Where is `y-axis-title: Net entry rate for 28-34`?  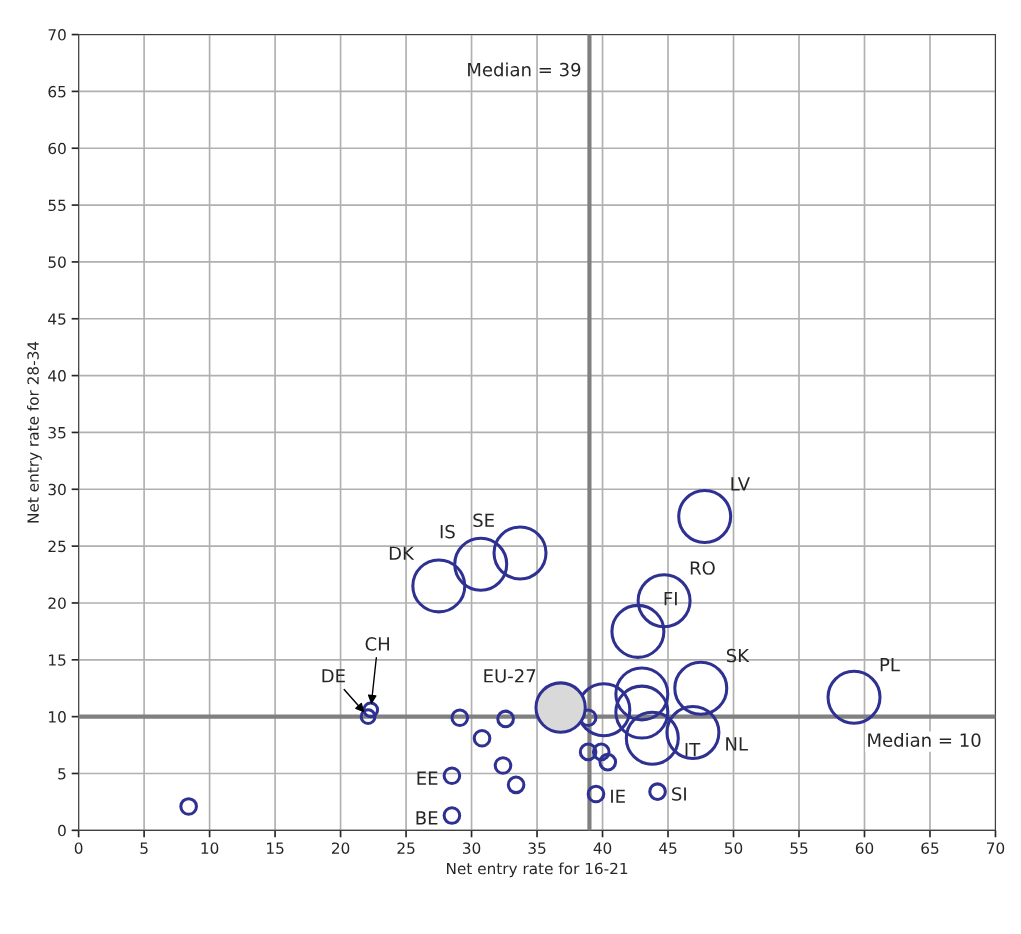 y-axis-title: Net entry rate for 28-34 is located at coordinates (34, 432).